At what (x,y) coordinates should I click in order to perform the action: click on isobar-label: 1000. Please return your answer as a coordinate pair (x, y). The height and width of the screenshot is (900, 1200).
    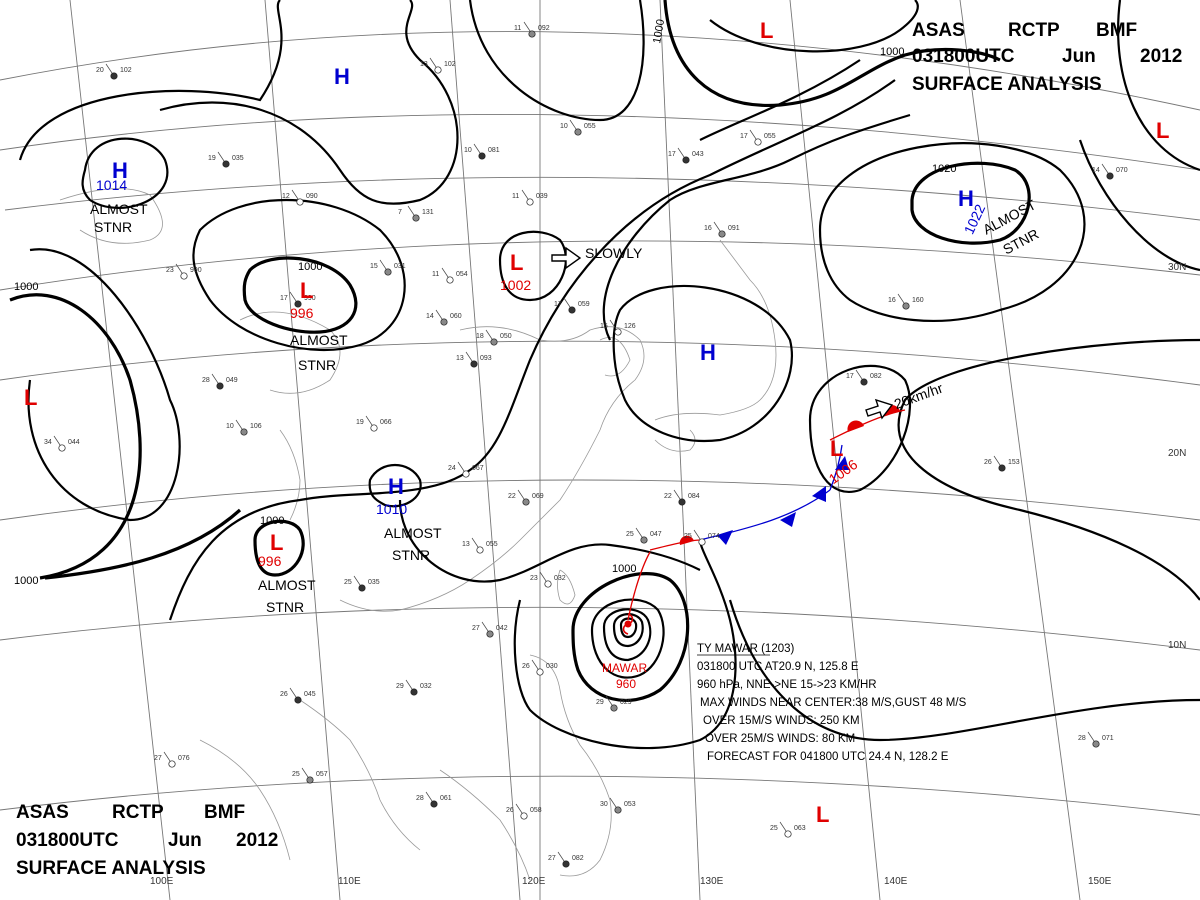
    Looking at the image, I should click on (272, 521).